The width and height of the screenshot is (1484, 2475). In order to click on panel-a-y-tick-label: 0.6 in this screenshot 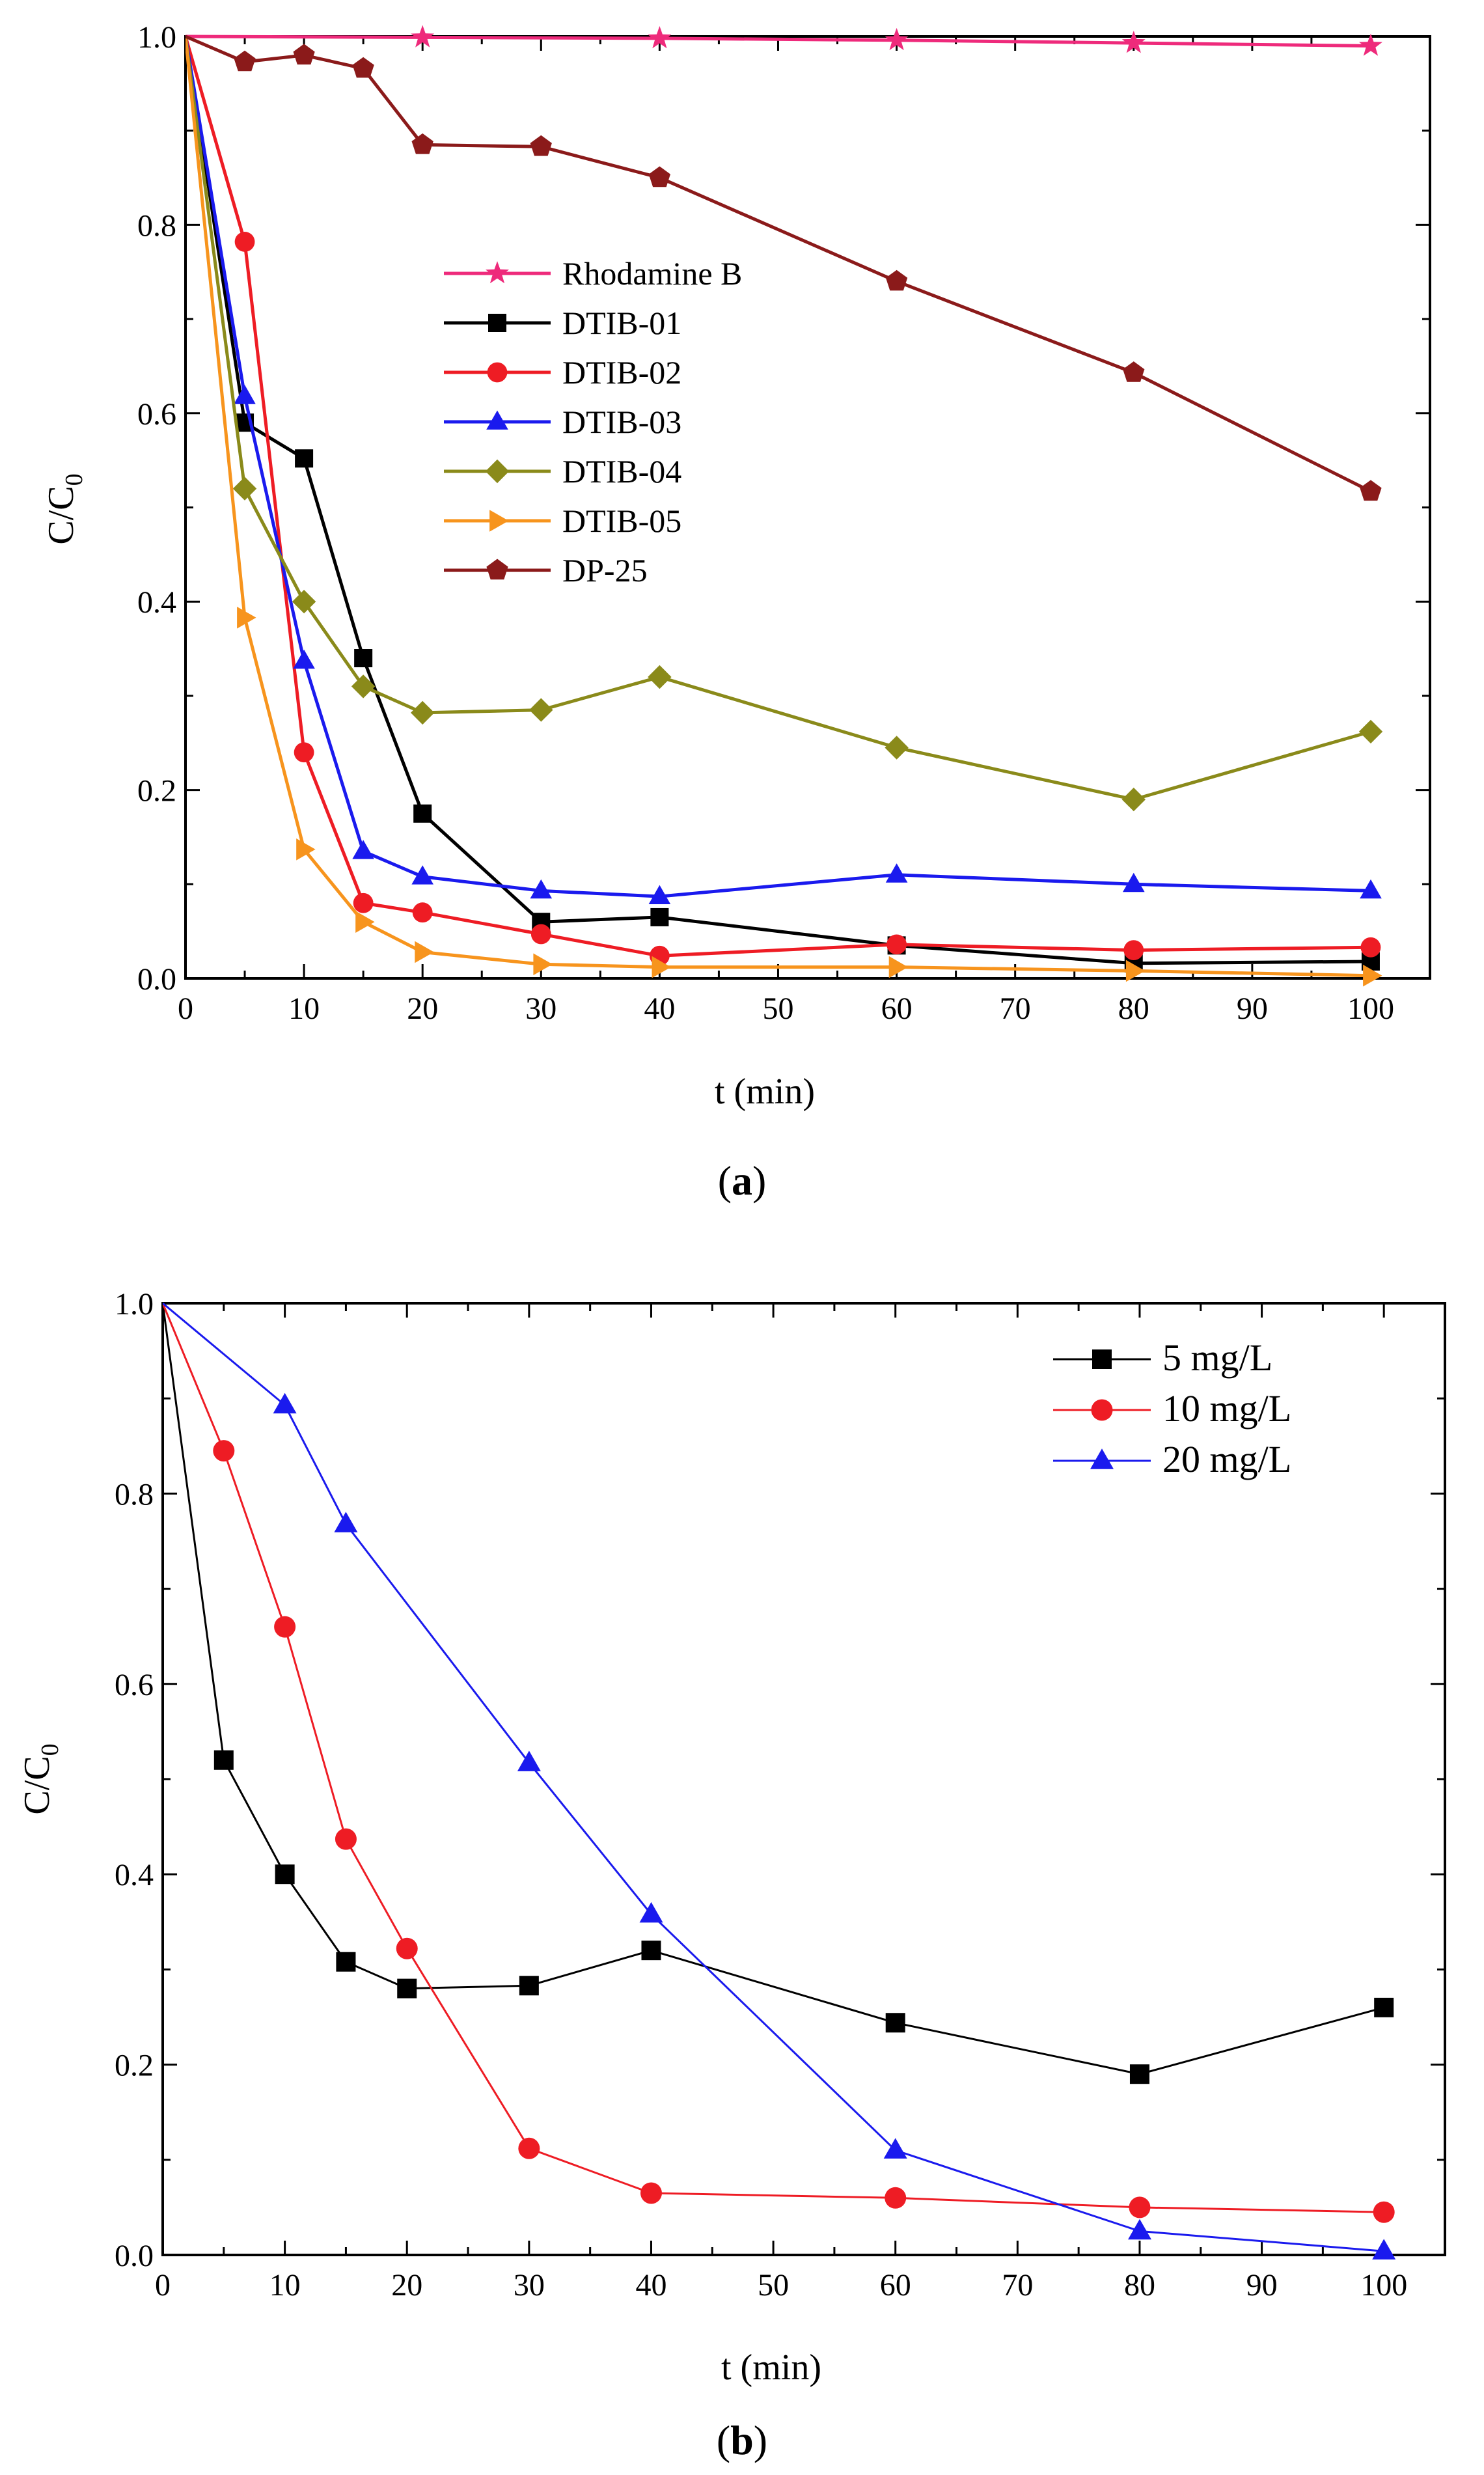, I will do `click(156, 414)`.